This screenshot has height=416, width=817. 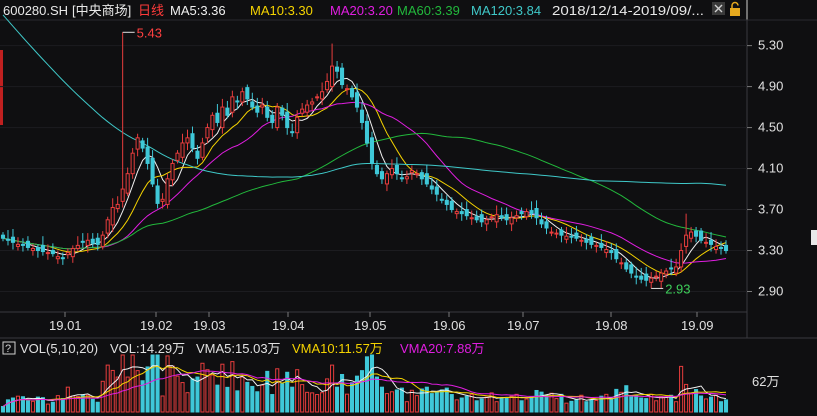 What do you see at coordinates (506, 10) in the screenshot?
I see `ma120-legend: MA120:3.84` at bounding box center [506, 10].